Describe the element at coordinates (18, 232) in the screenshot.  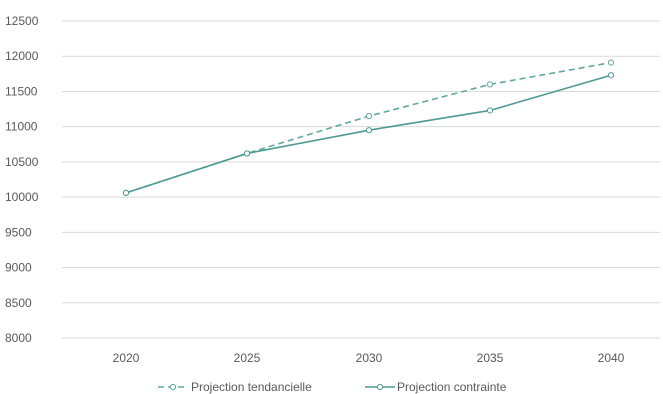
I see `y-tick-label: 9500` at that location.